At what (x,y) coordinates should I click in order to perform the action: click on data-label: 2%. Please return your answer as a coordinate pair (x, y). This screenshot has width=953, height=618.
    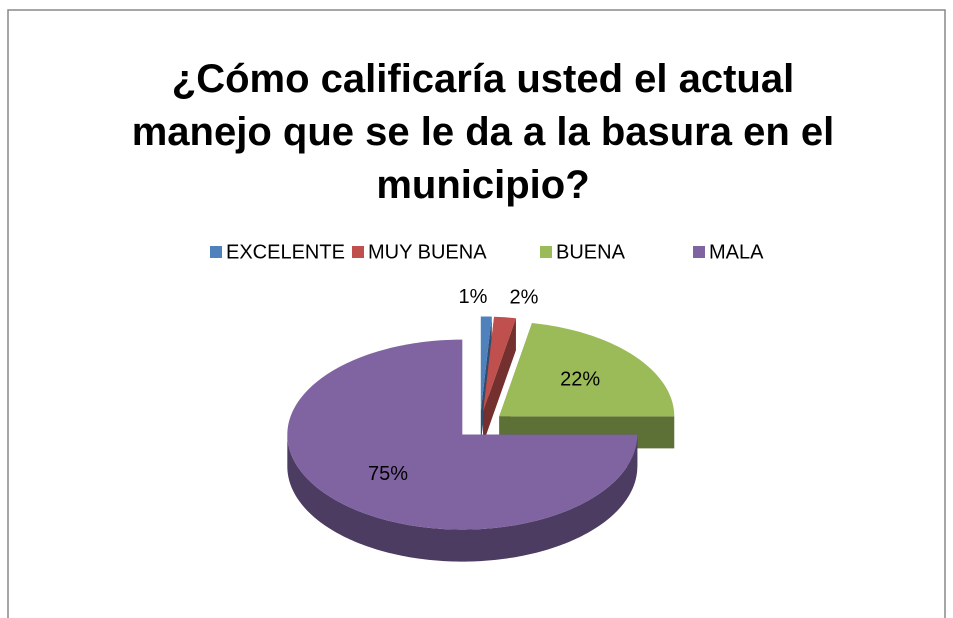
    Looking at the image, I should click on (523, 298).